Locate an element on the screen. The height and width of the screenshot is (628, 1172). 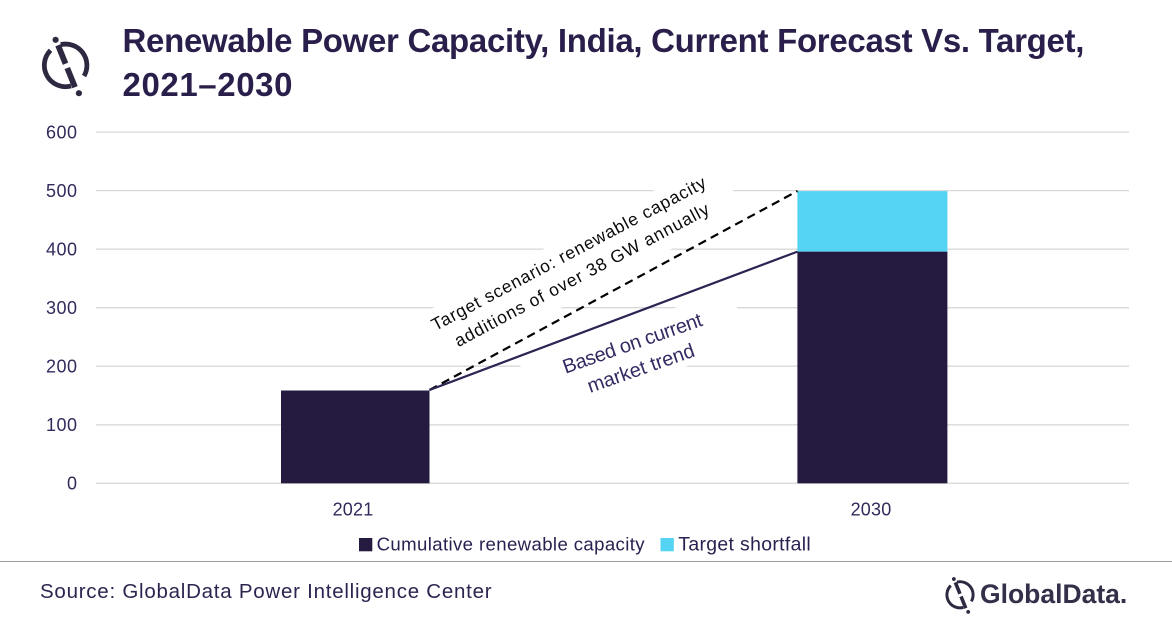
svg-text:Target scenario: renewable cap: Target scenario: renewable capacity is located at coordinates (569, 253).